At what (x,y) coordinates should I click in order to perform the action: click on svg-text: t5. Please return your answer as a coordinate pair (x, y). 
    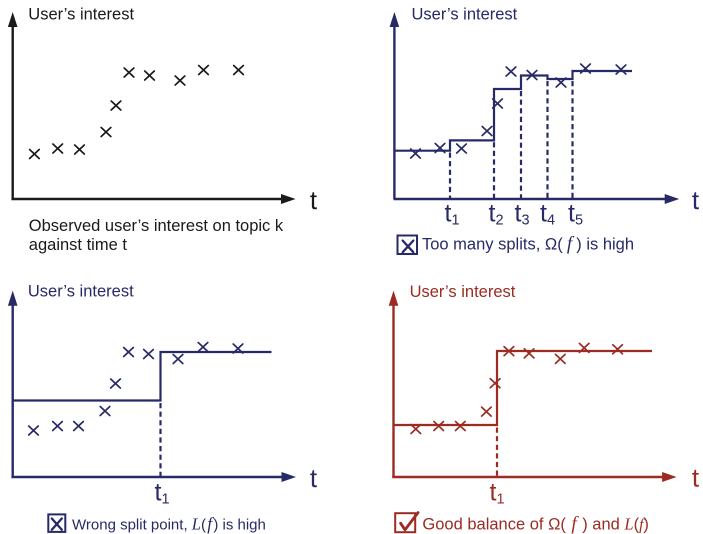
    Looking at the image, I should click on (575, 214).